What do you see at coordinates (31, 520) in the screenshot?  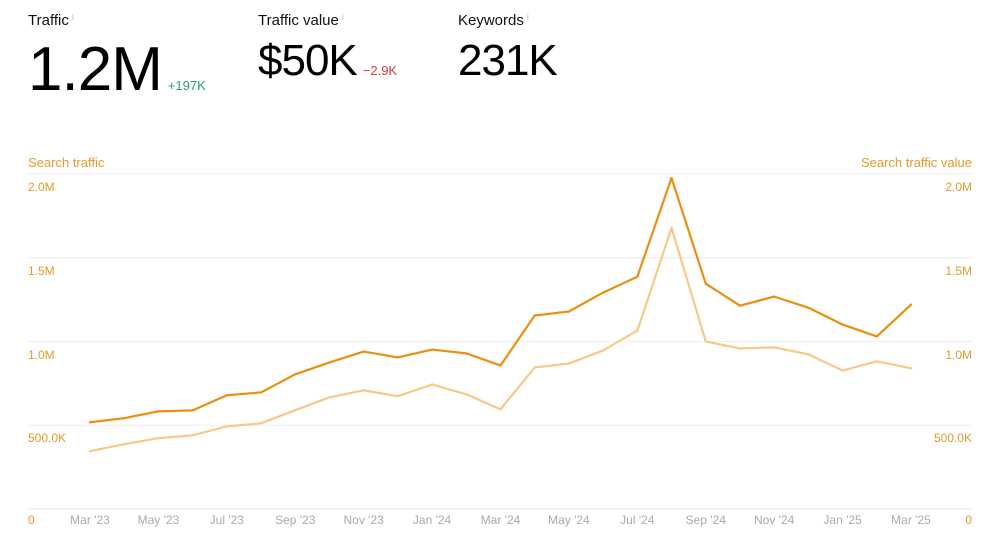 I see `left-tick-label: 0` at bounding box center [31, 520].